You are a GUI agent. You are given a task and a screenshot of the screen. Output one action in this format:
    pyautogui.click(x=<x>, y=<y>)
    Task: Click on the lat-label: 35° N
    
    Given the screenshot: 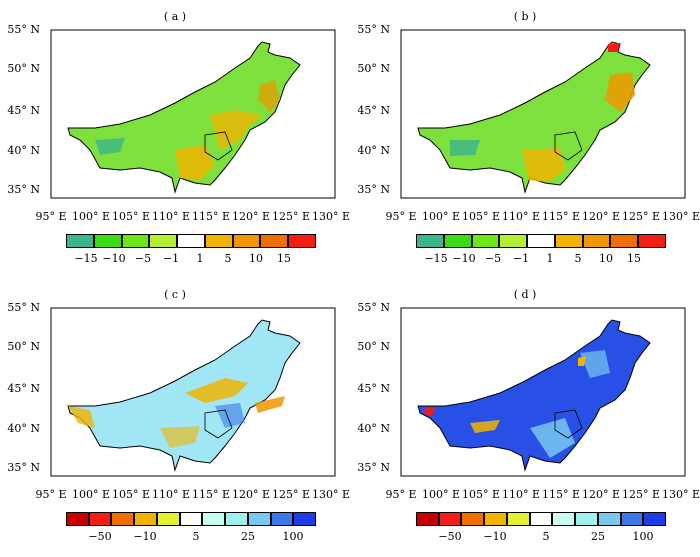 What is the action you would take?
    pyautogui.click(x=23, y=189)
    